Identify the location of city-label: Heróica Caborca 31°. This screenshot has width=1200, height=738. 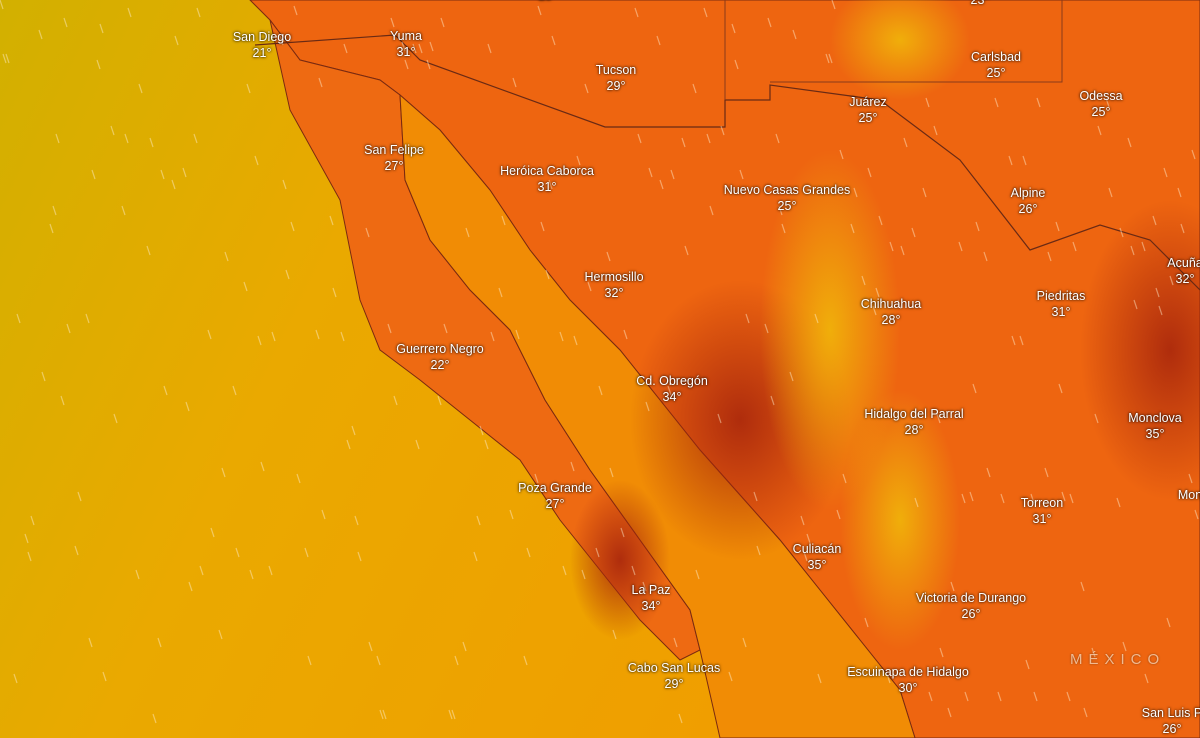
(547, 179).